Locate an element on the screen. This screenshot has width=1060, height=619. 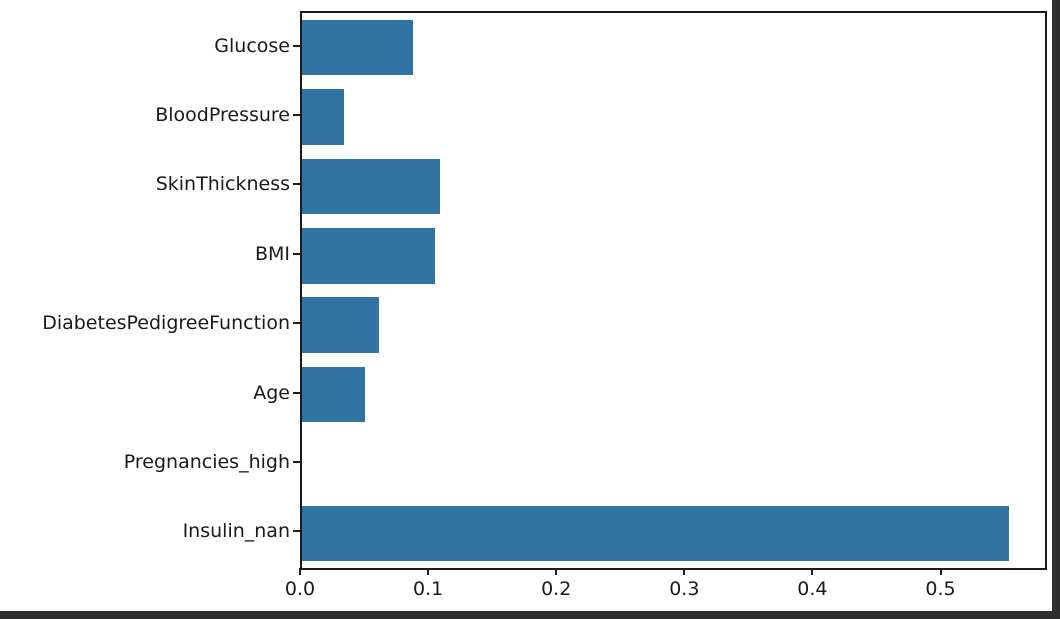
bar-BloodPressure is located at coordinates (323, 117).